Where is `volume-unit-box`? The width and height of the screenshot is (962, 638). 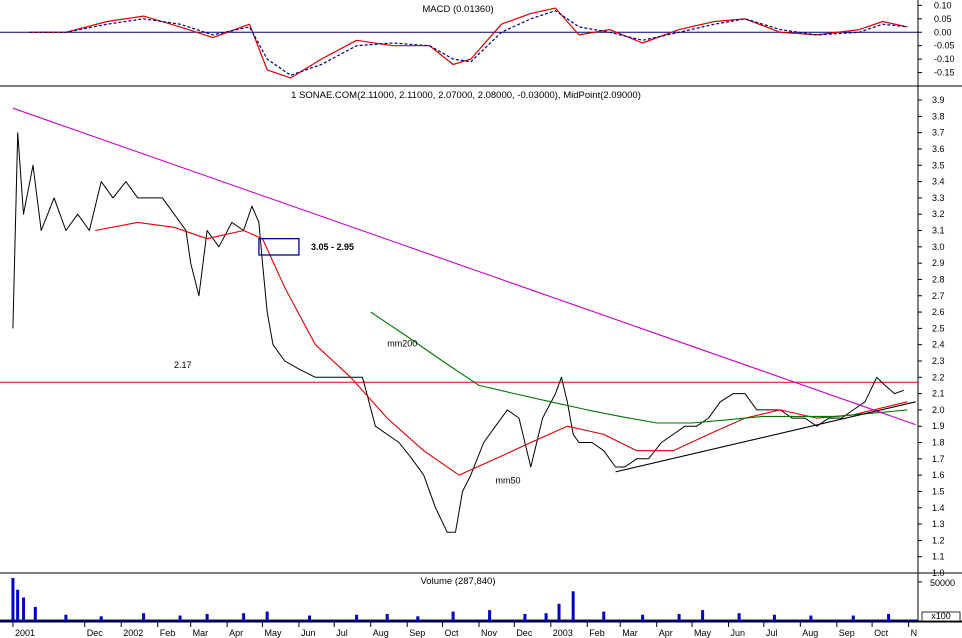 volume-unit-box is located at coordinates (941, 616).